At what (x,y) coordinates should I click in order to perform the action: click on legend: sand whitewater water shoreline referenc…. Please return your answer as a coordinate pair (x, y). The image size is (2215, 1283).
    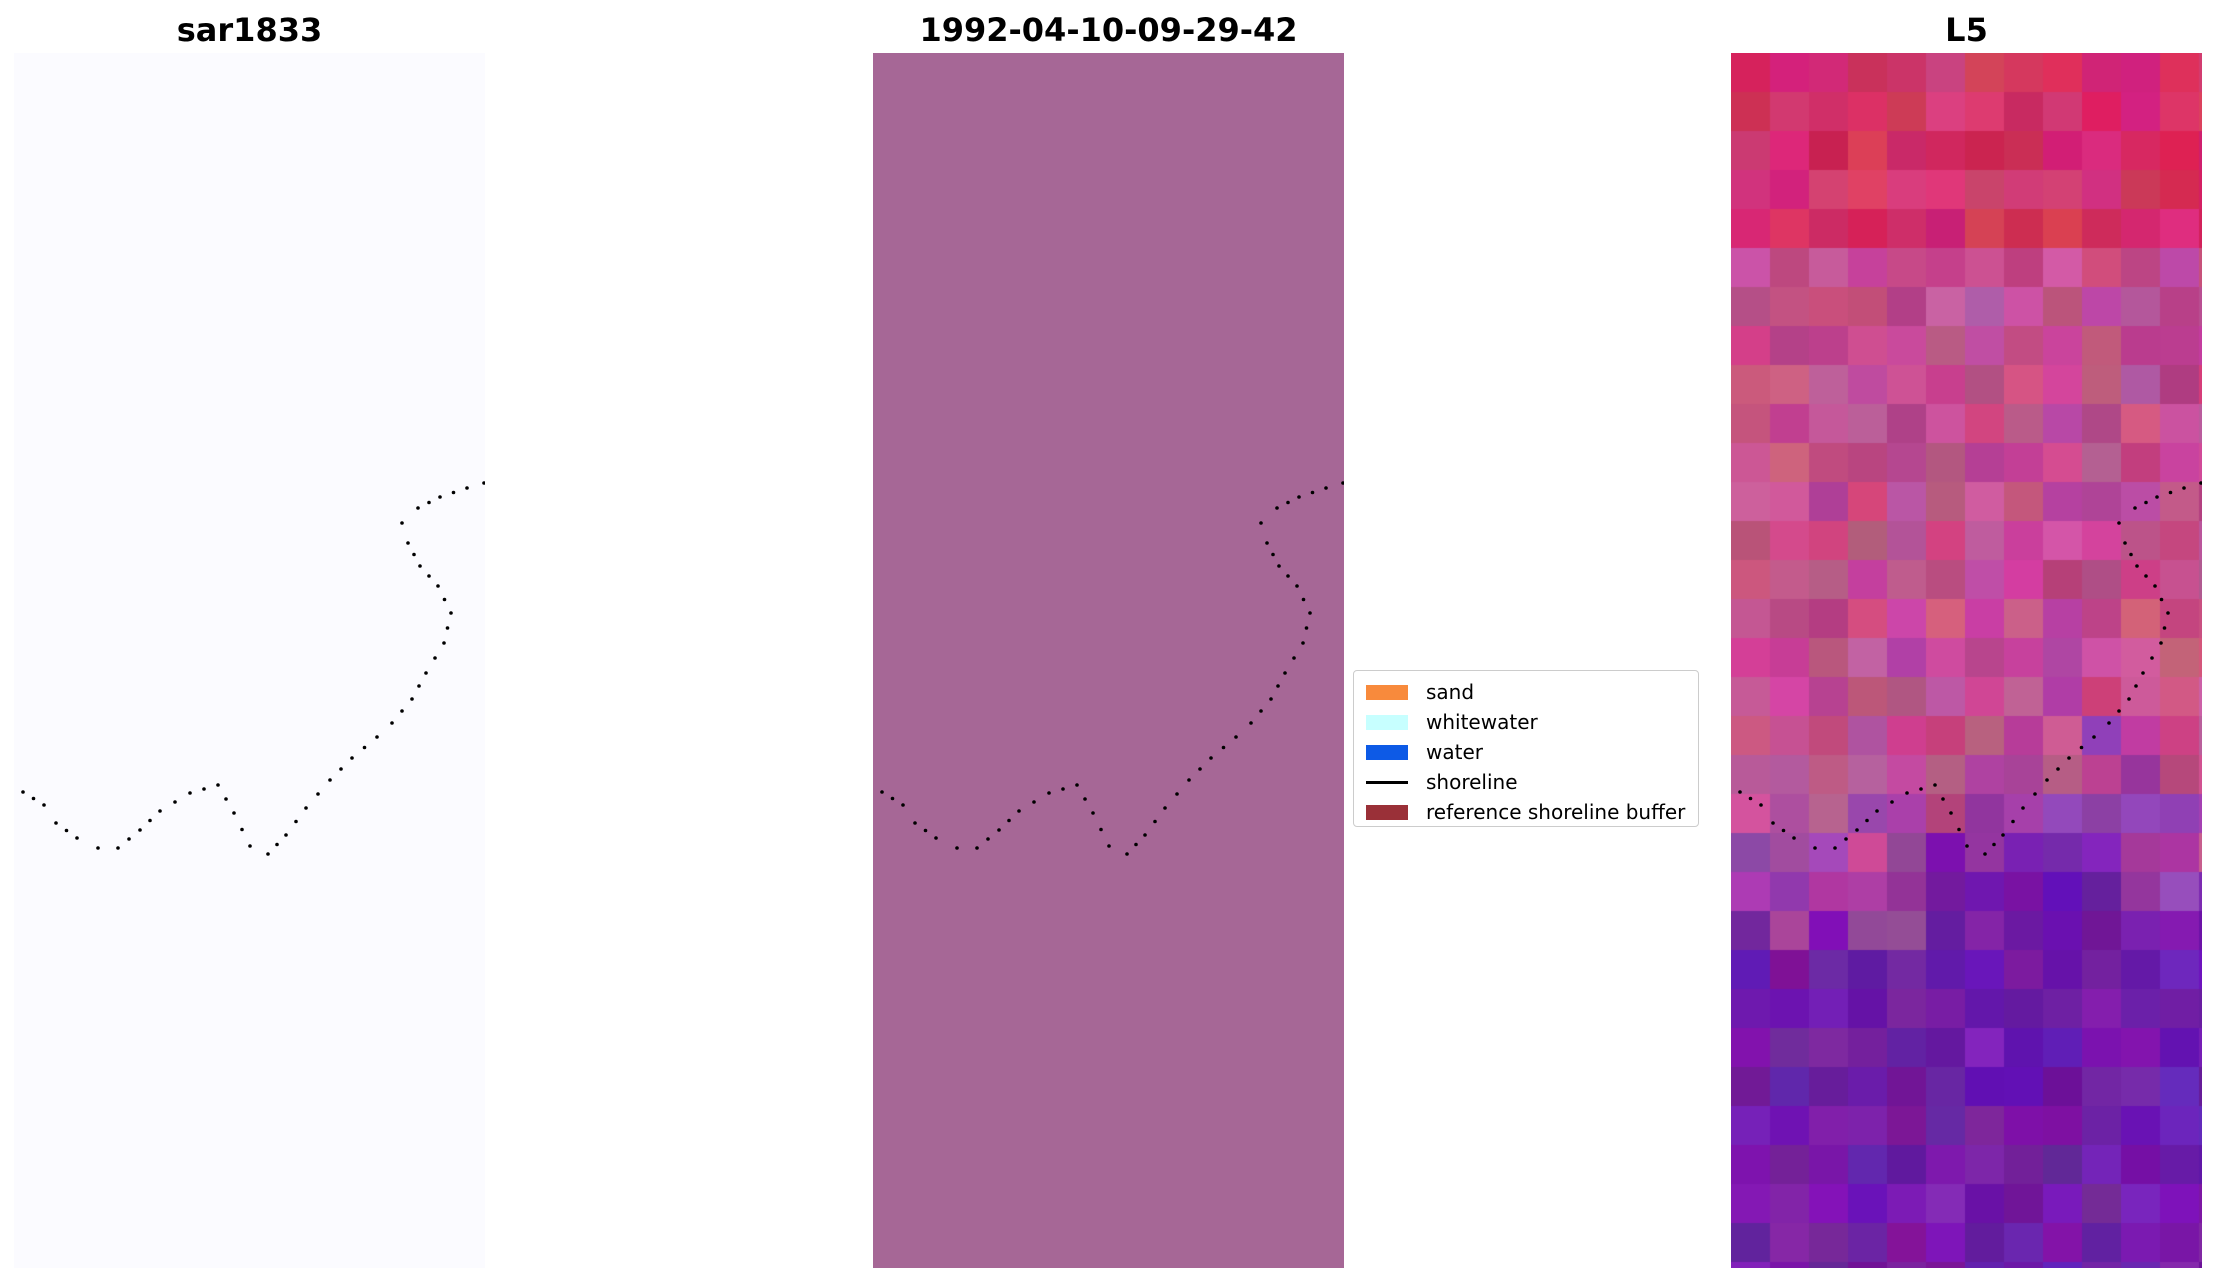
    Looking at the image, I should click on (1526, 748).